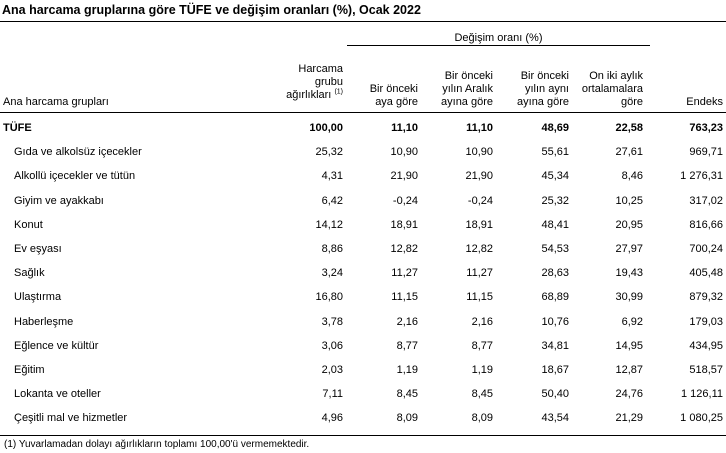 This screenshot has width=726, height=453. I want to click on ma12-change-cell: 27,97, so click(629, 249).